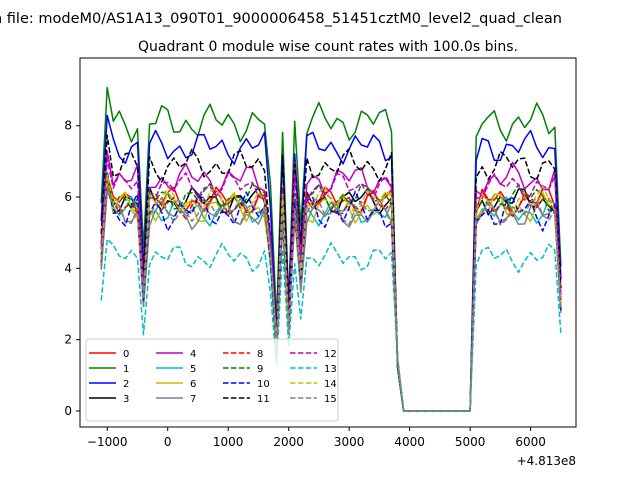 The image size is (640, 480). I want to click on legend-label-3: 3, so click(126, 399).